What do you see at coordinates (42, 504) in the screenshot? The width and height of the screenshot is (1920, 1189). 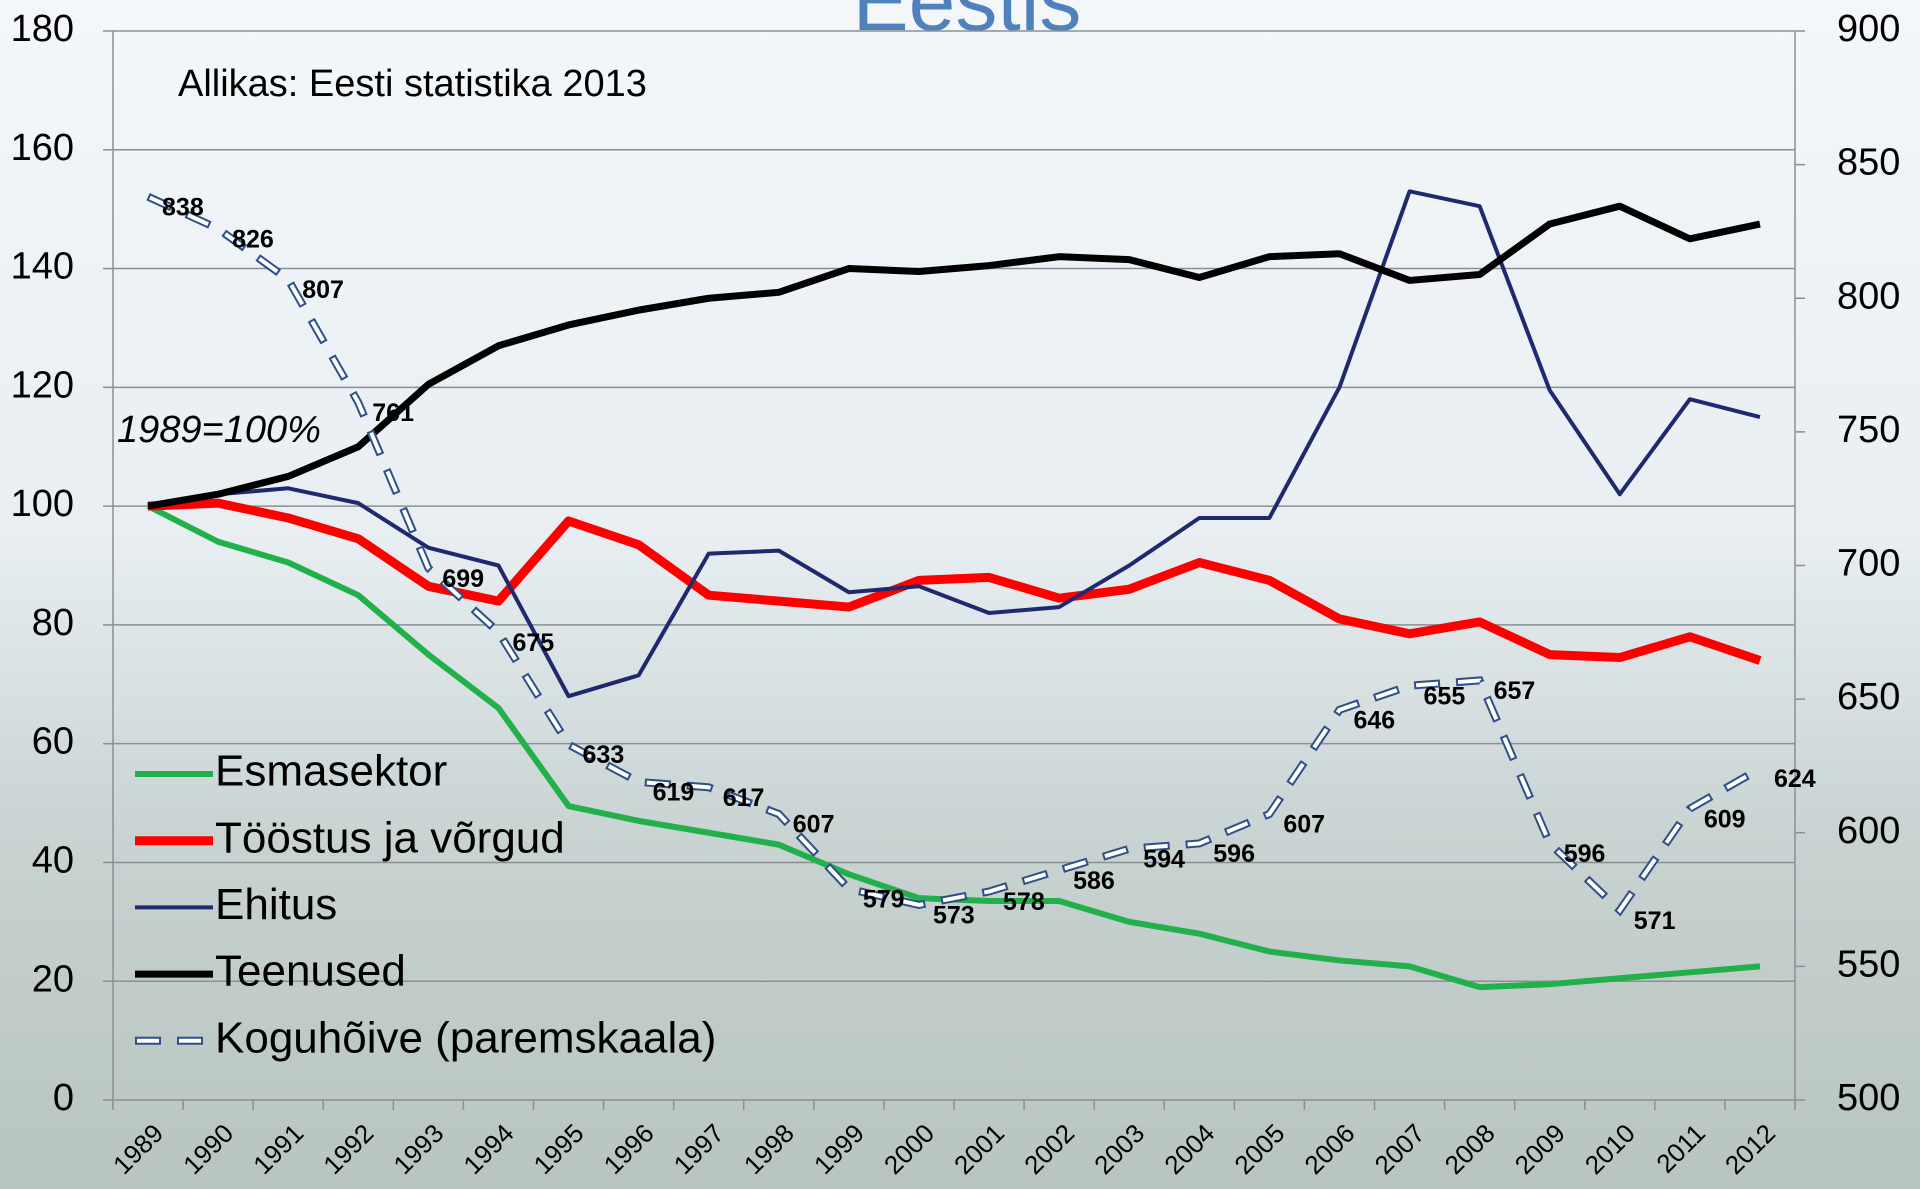 I see `y-tick-label: 100` at bounding box center [42, 504].